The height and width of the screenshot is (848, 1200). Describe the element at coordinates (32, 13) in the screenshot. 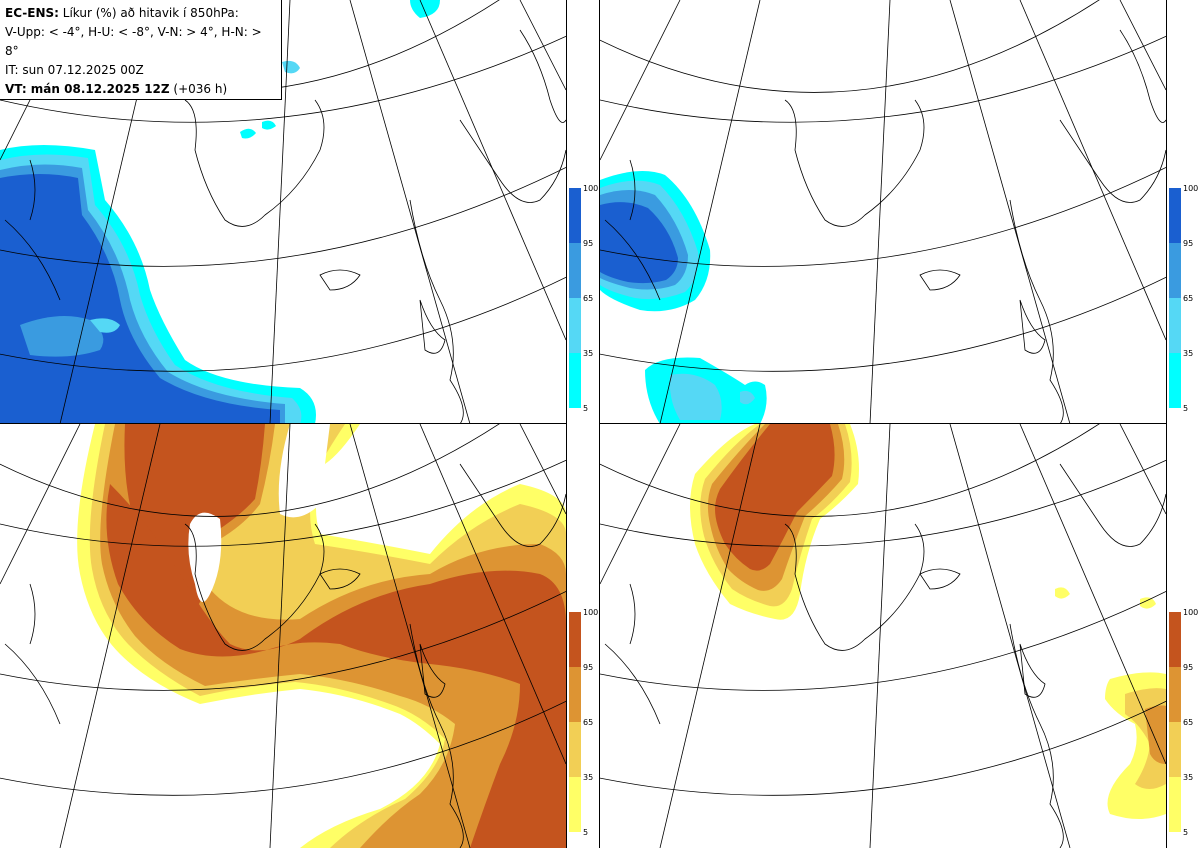

I see `model-label: EC-ENS:` at that location.